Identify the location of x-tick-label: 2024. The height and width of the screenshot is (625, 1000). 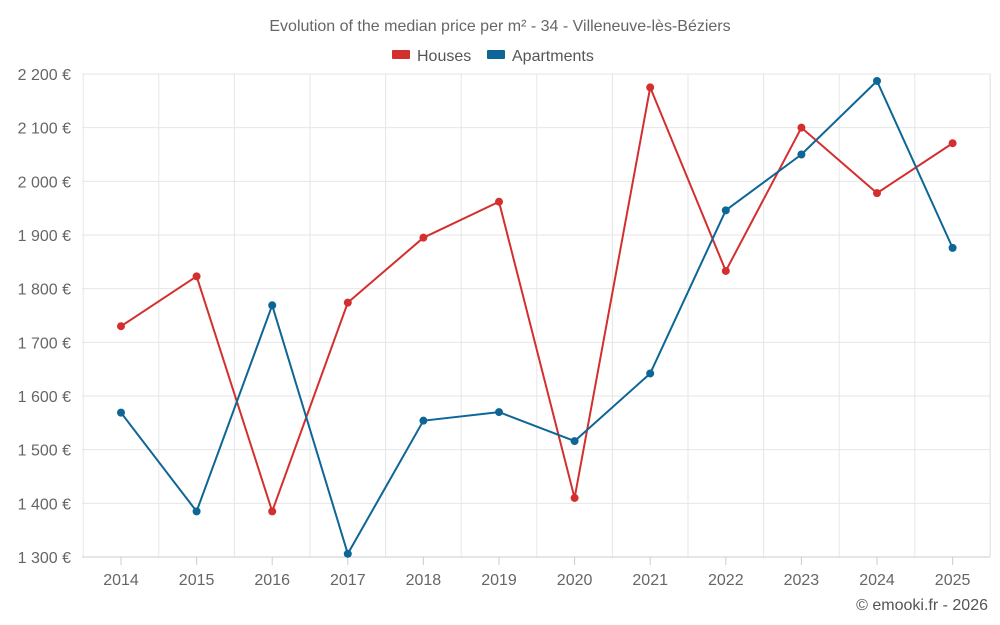
(877, 580).